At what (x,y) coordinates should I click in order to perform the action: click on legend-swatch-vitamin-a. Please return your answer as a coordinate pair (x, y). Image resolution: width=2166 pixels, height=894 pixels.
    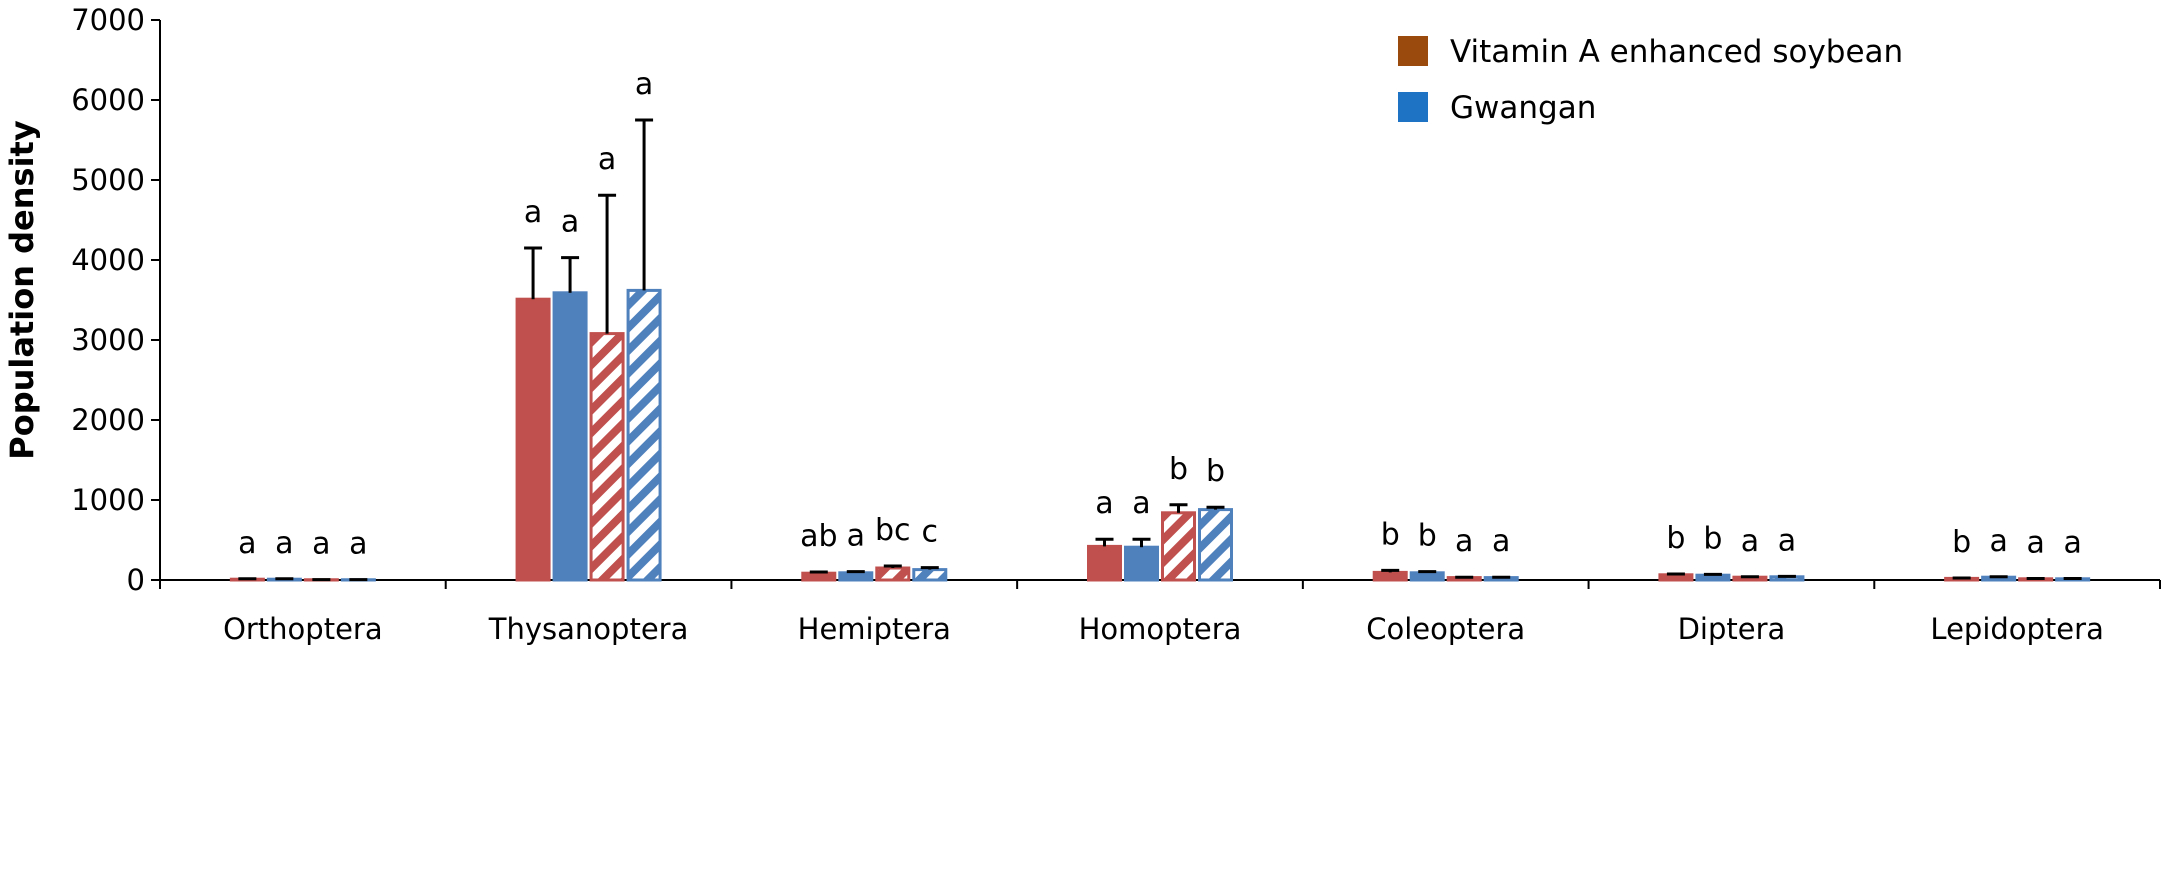
    Looking at the image, I should click on (1413, 51).